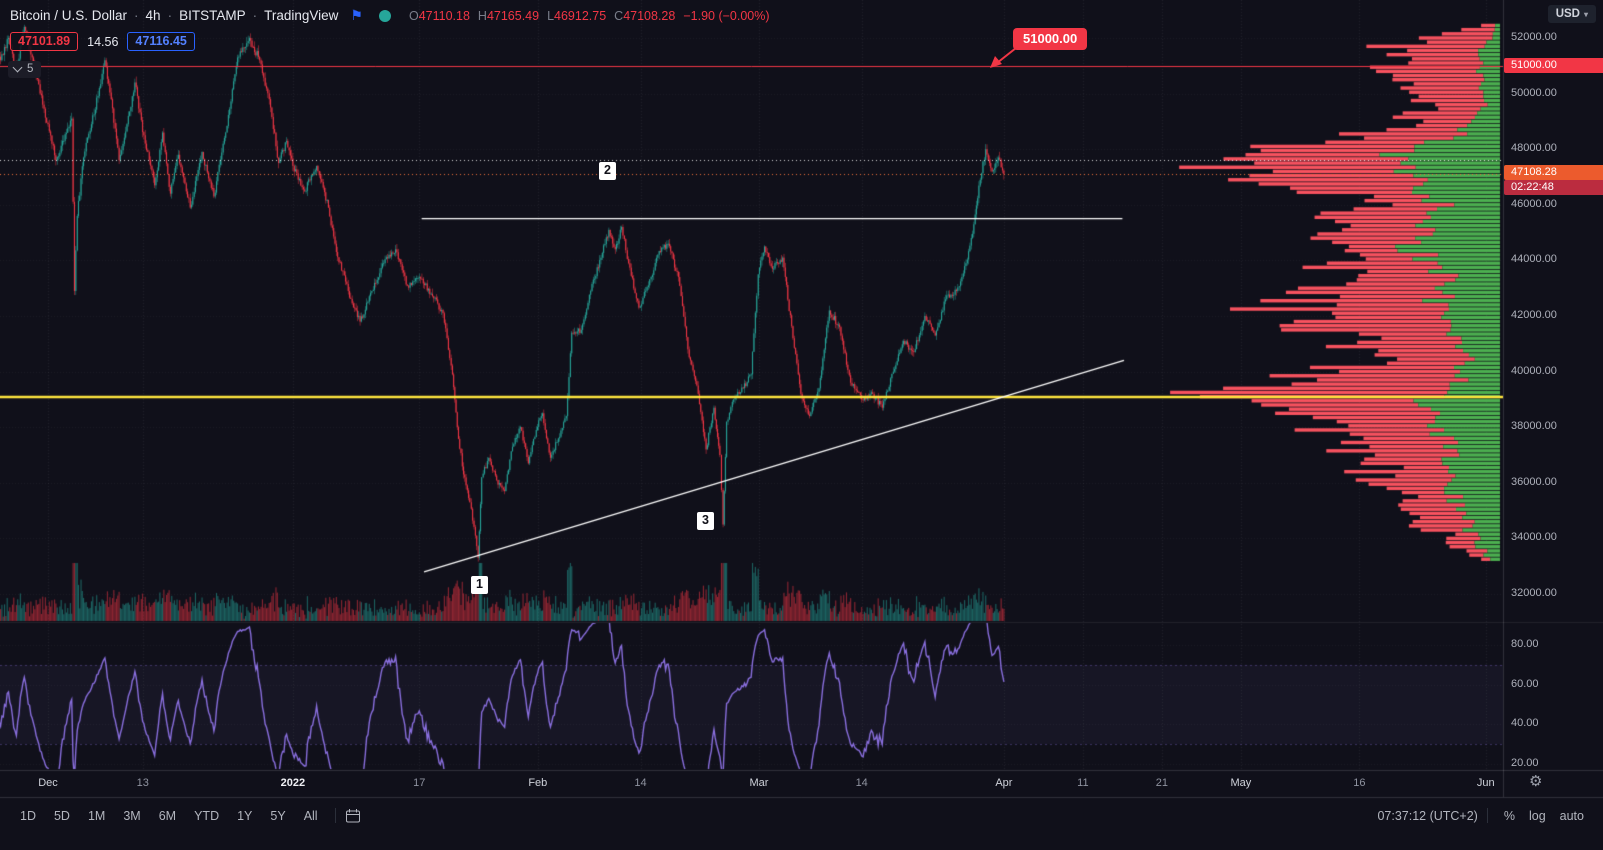  I want to click on interval-label: 4h, so click(153, 15).